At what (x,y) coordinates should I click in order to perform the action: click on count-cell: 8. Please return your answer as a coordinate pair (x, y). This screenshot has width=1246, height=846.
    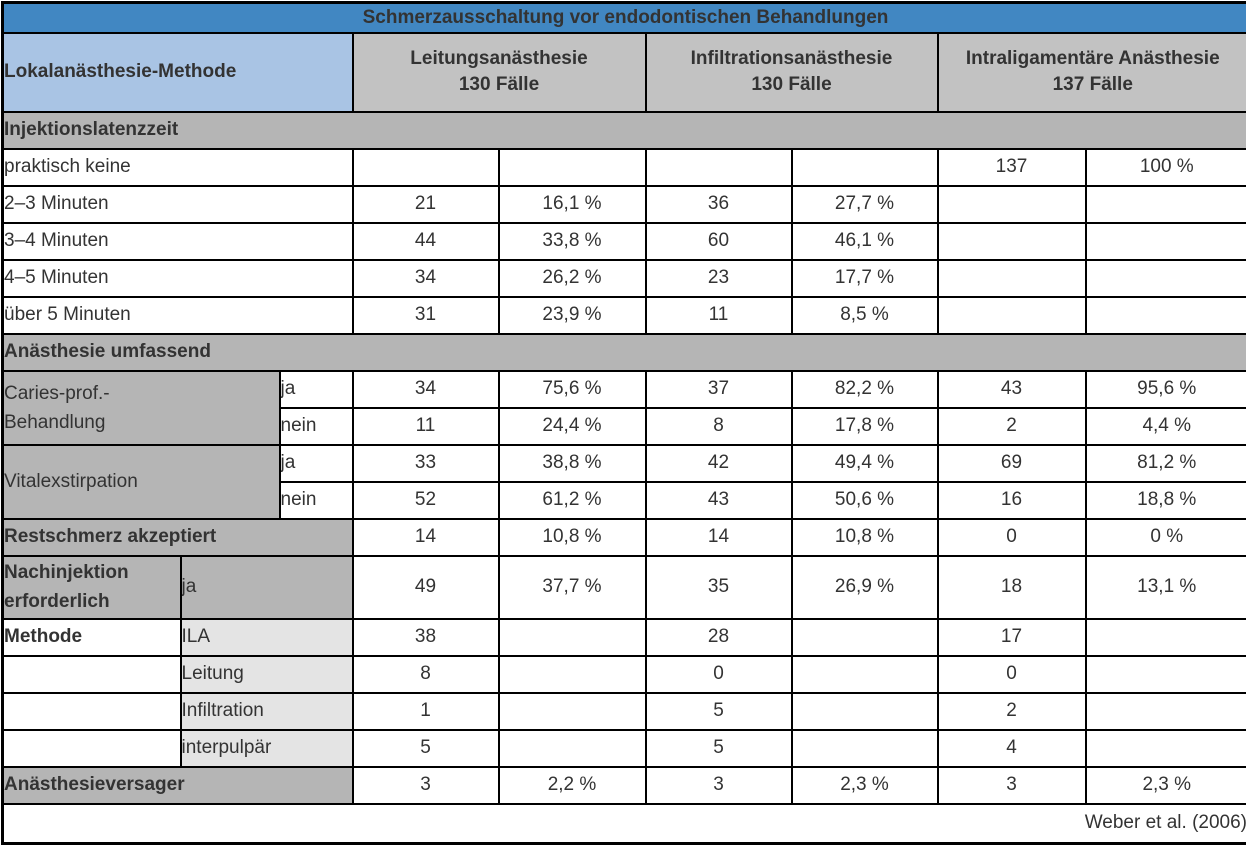
    Looking at the image, I should click on (425, 674).